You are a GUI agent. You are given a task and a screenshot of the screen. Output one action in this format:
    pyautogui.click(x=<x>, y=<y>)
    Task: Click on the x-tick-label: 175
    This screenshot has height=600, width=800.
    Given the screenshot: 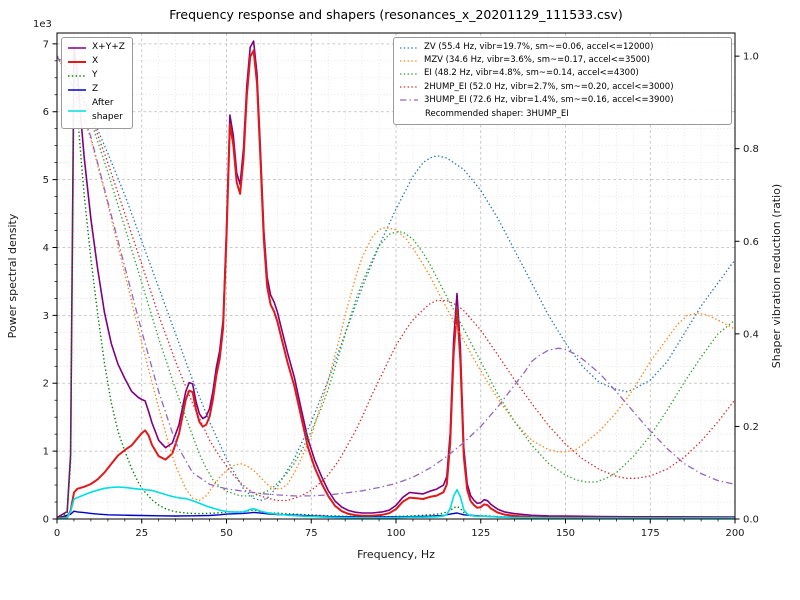 What is the action you would take?
    pyautogui.click(x=650, y=533)
    